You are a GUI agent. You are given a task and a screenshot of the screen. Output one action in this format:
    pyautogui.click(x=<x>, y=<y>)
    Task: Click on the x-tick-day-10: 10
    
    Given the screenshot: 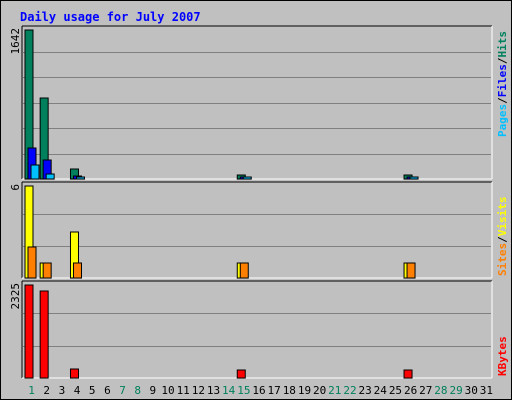 What is the action you would take?
    pyautogui.click(x=167, y=390)
    